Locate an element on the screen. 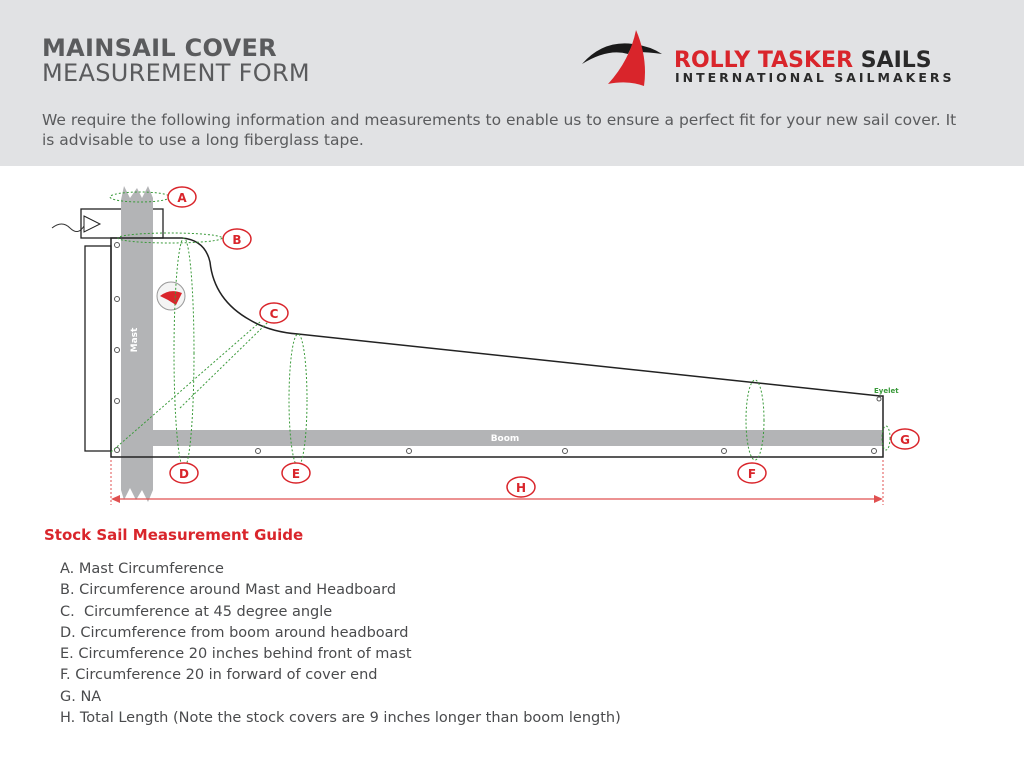 Image resolution: width=1024 pixels, height=774 pixels. page-subtitle: MEASUREMENT FORM is located at coordinates (176, 73).